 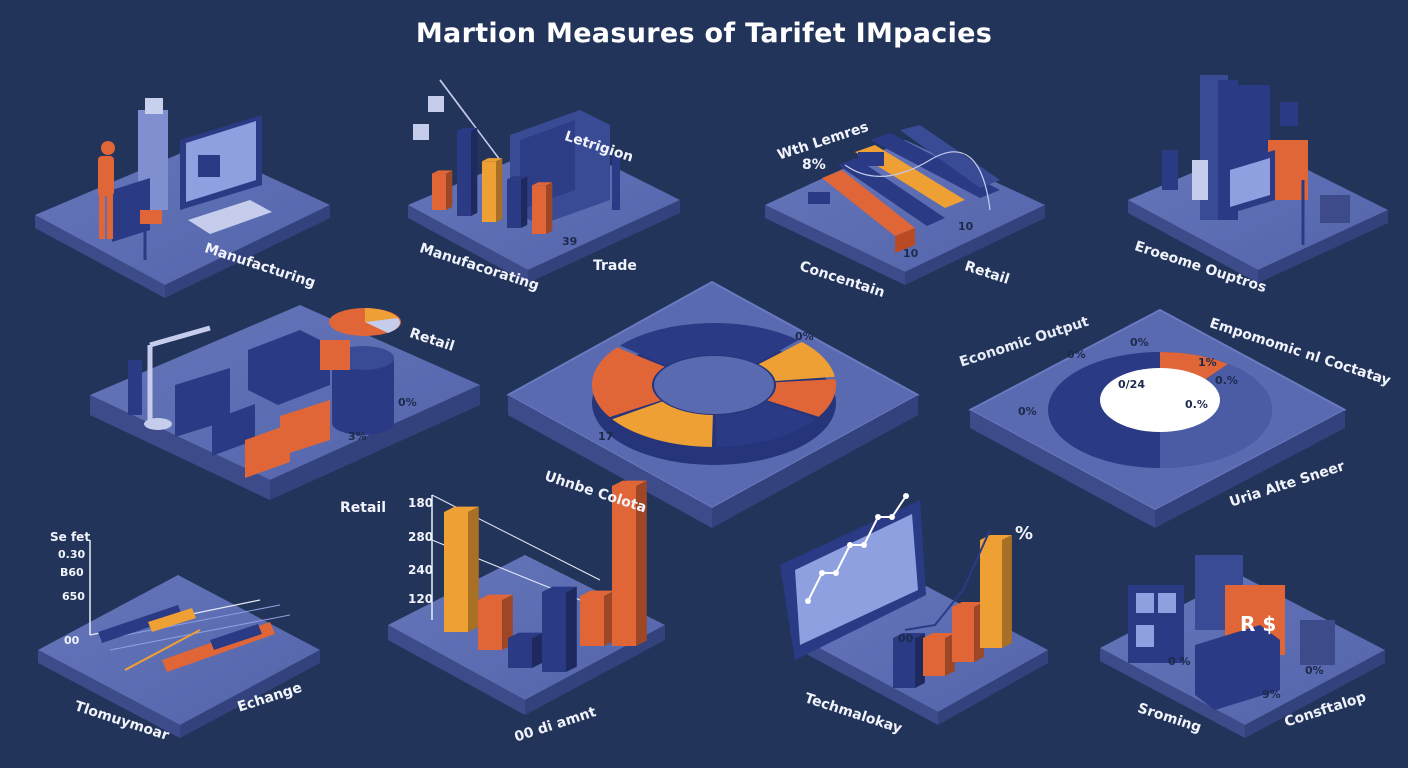 I want to click on pct-3: 3%, so click(x=357, y=436).